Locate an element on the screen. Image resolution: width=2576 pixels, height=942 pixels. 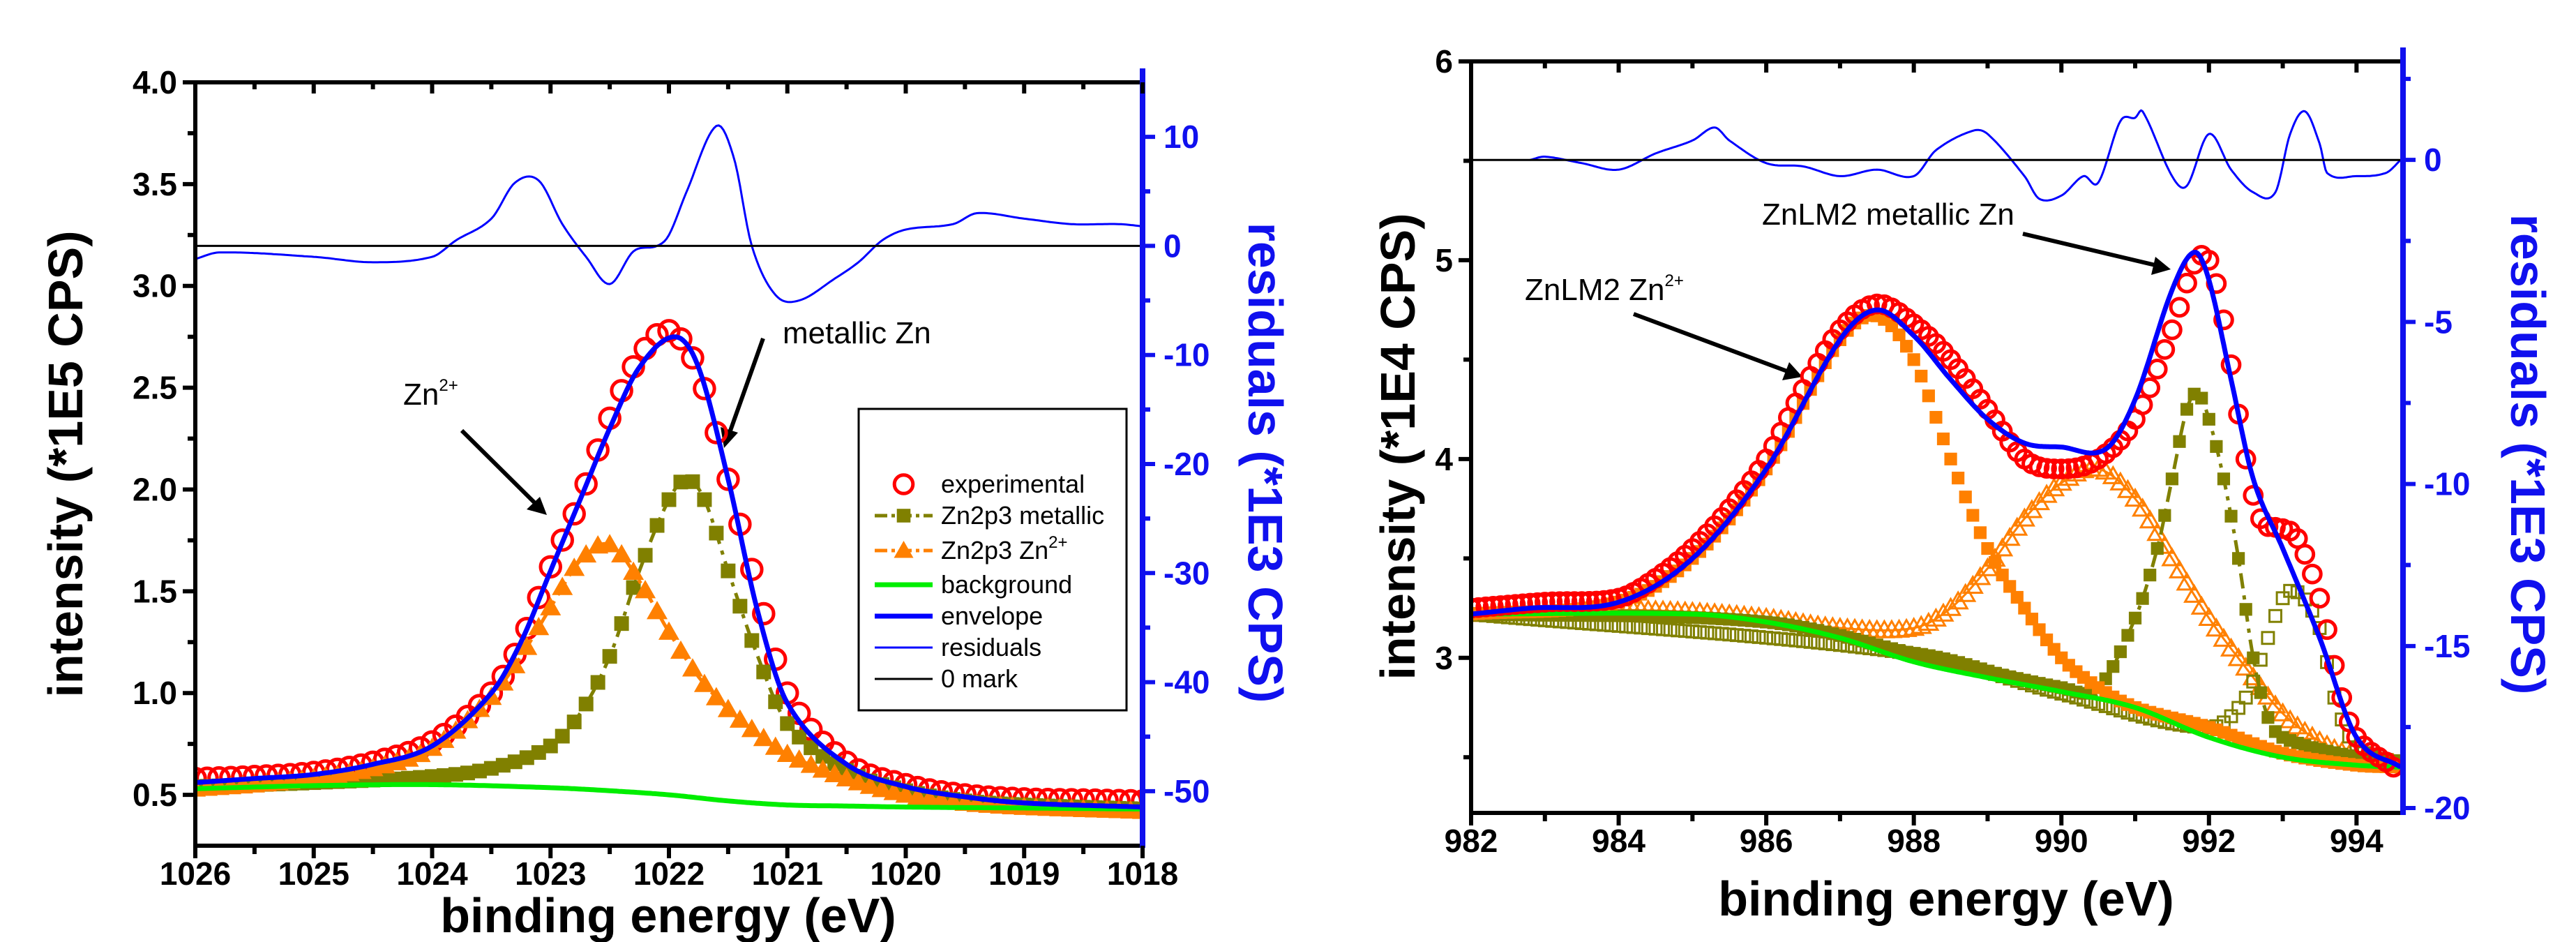
left-y-axis-title: intensity (*1E5 CPS) is located at coordinates (65, 463).